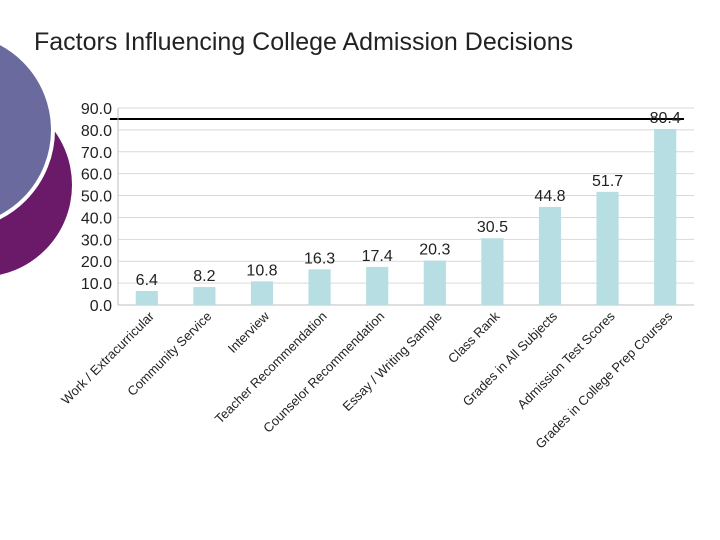  Describe the element at coordinates (204, 276) in the screenshot. I see `data-label: 8.2` at that location.